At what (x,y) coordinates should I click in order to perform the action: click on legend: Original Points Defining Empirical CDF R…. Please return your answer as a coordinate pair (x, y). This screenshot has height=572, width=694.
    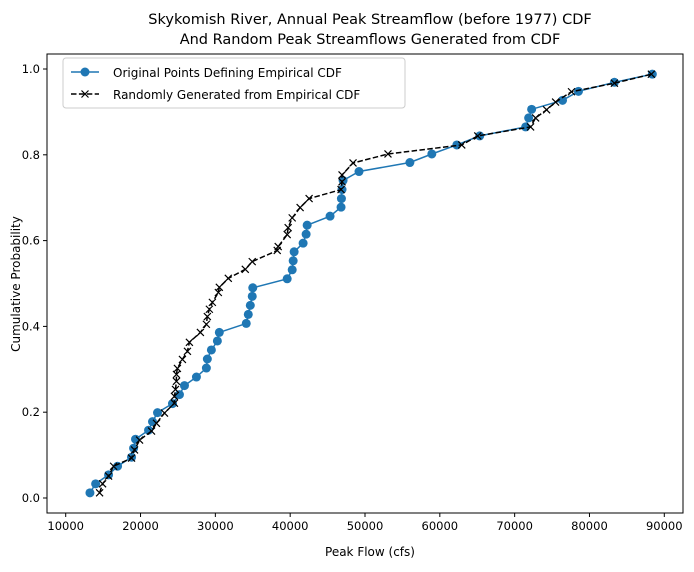
    Looking at the image, I should click on (234, 83).